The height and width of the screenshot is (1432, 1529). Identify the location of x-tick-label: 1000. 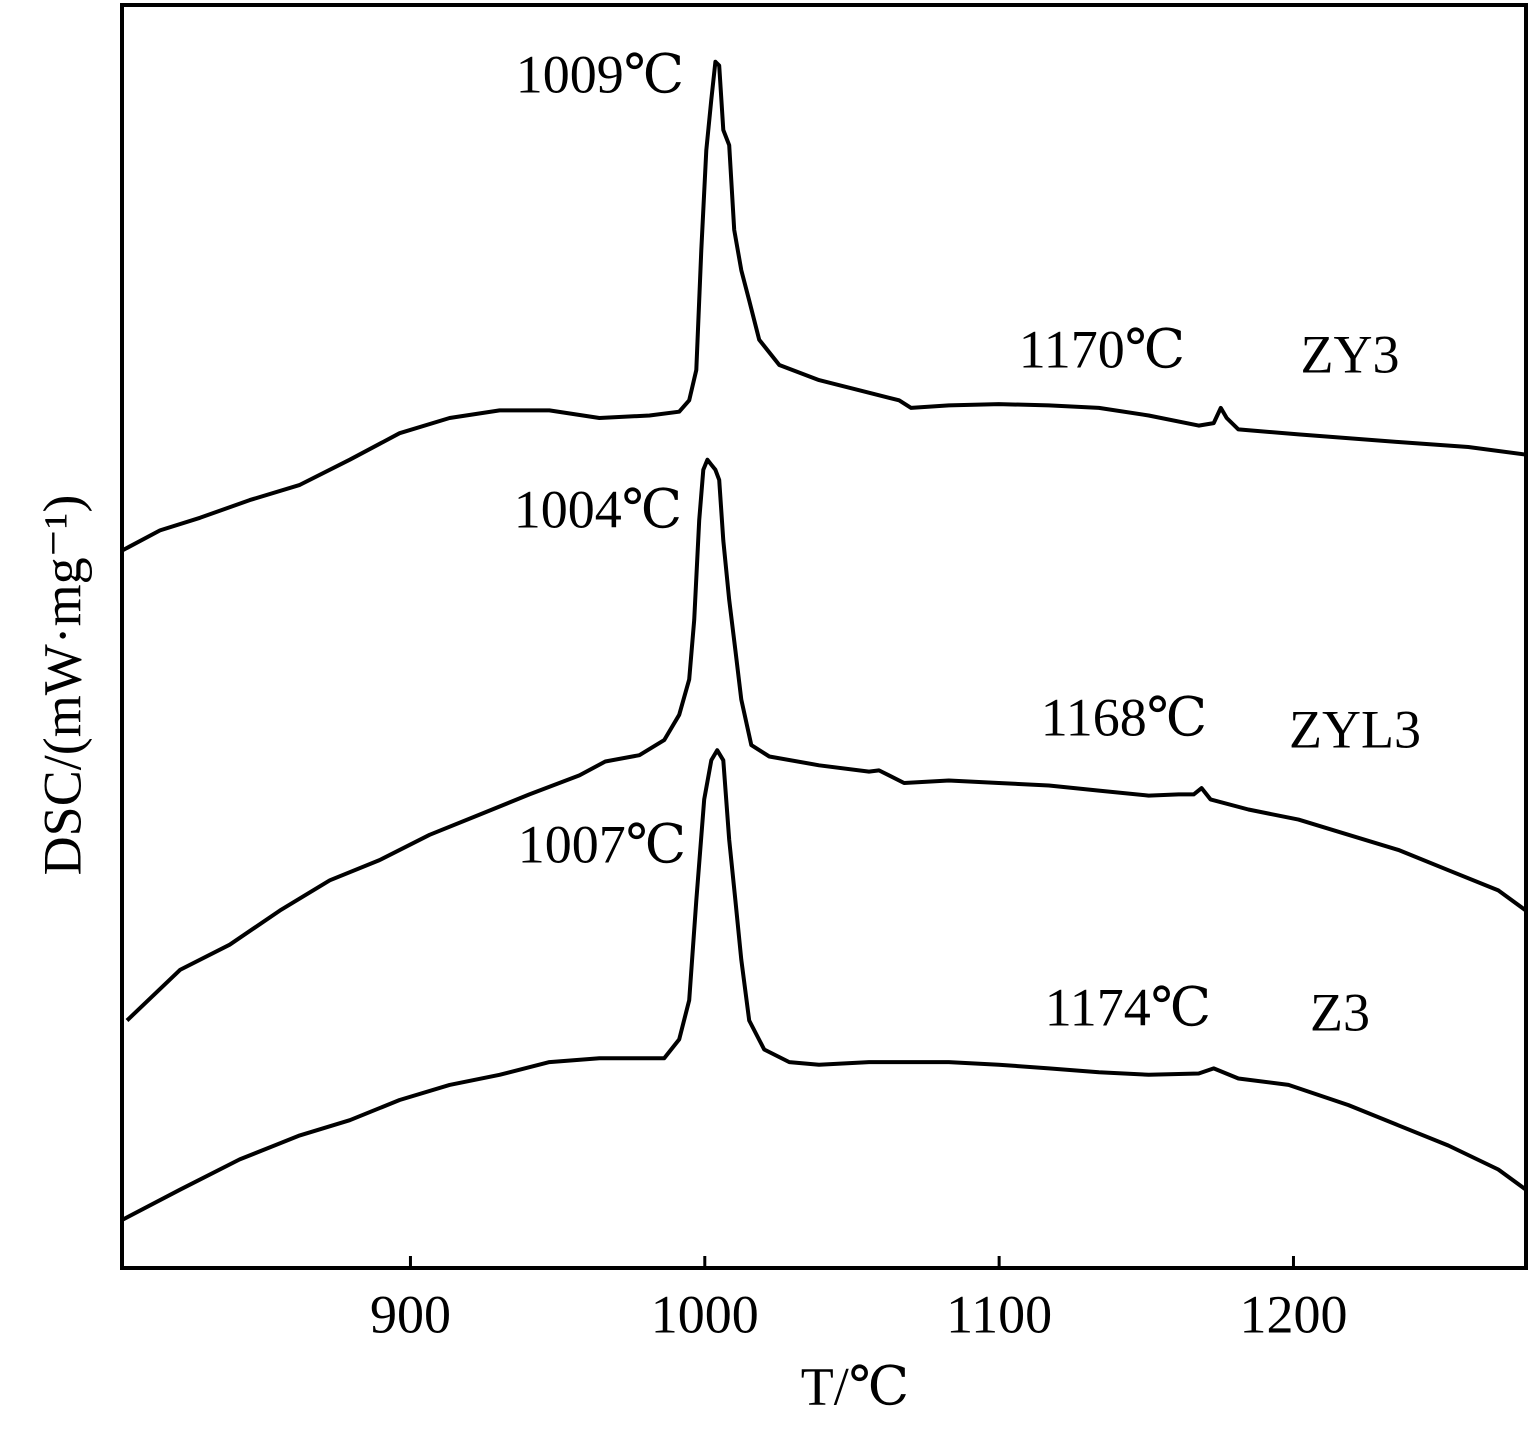
(705, 1314).